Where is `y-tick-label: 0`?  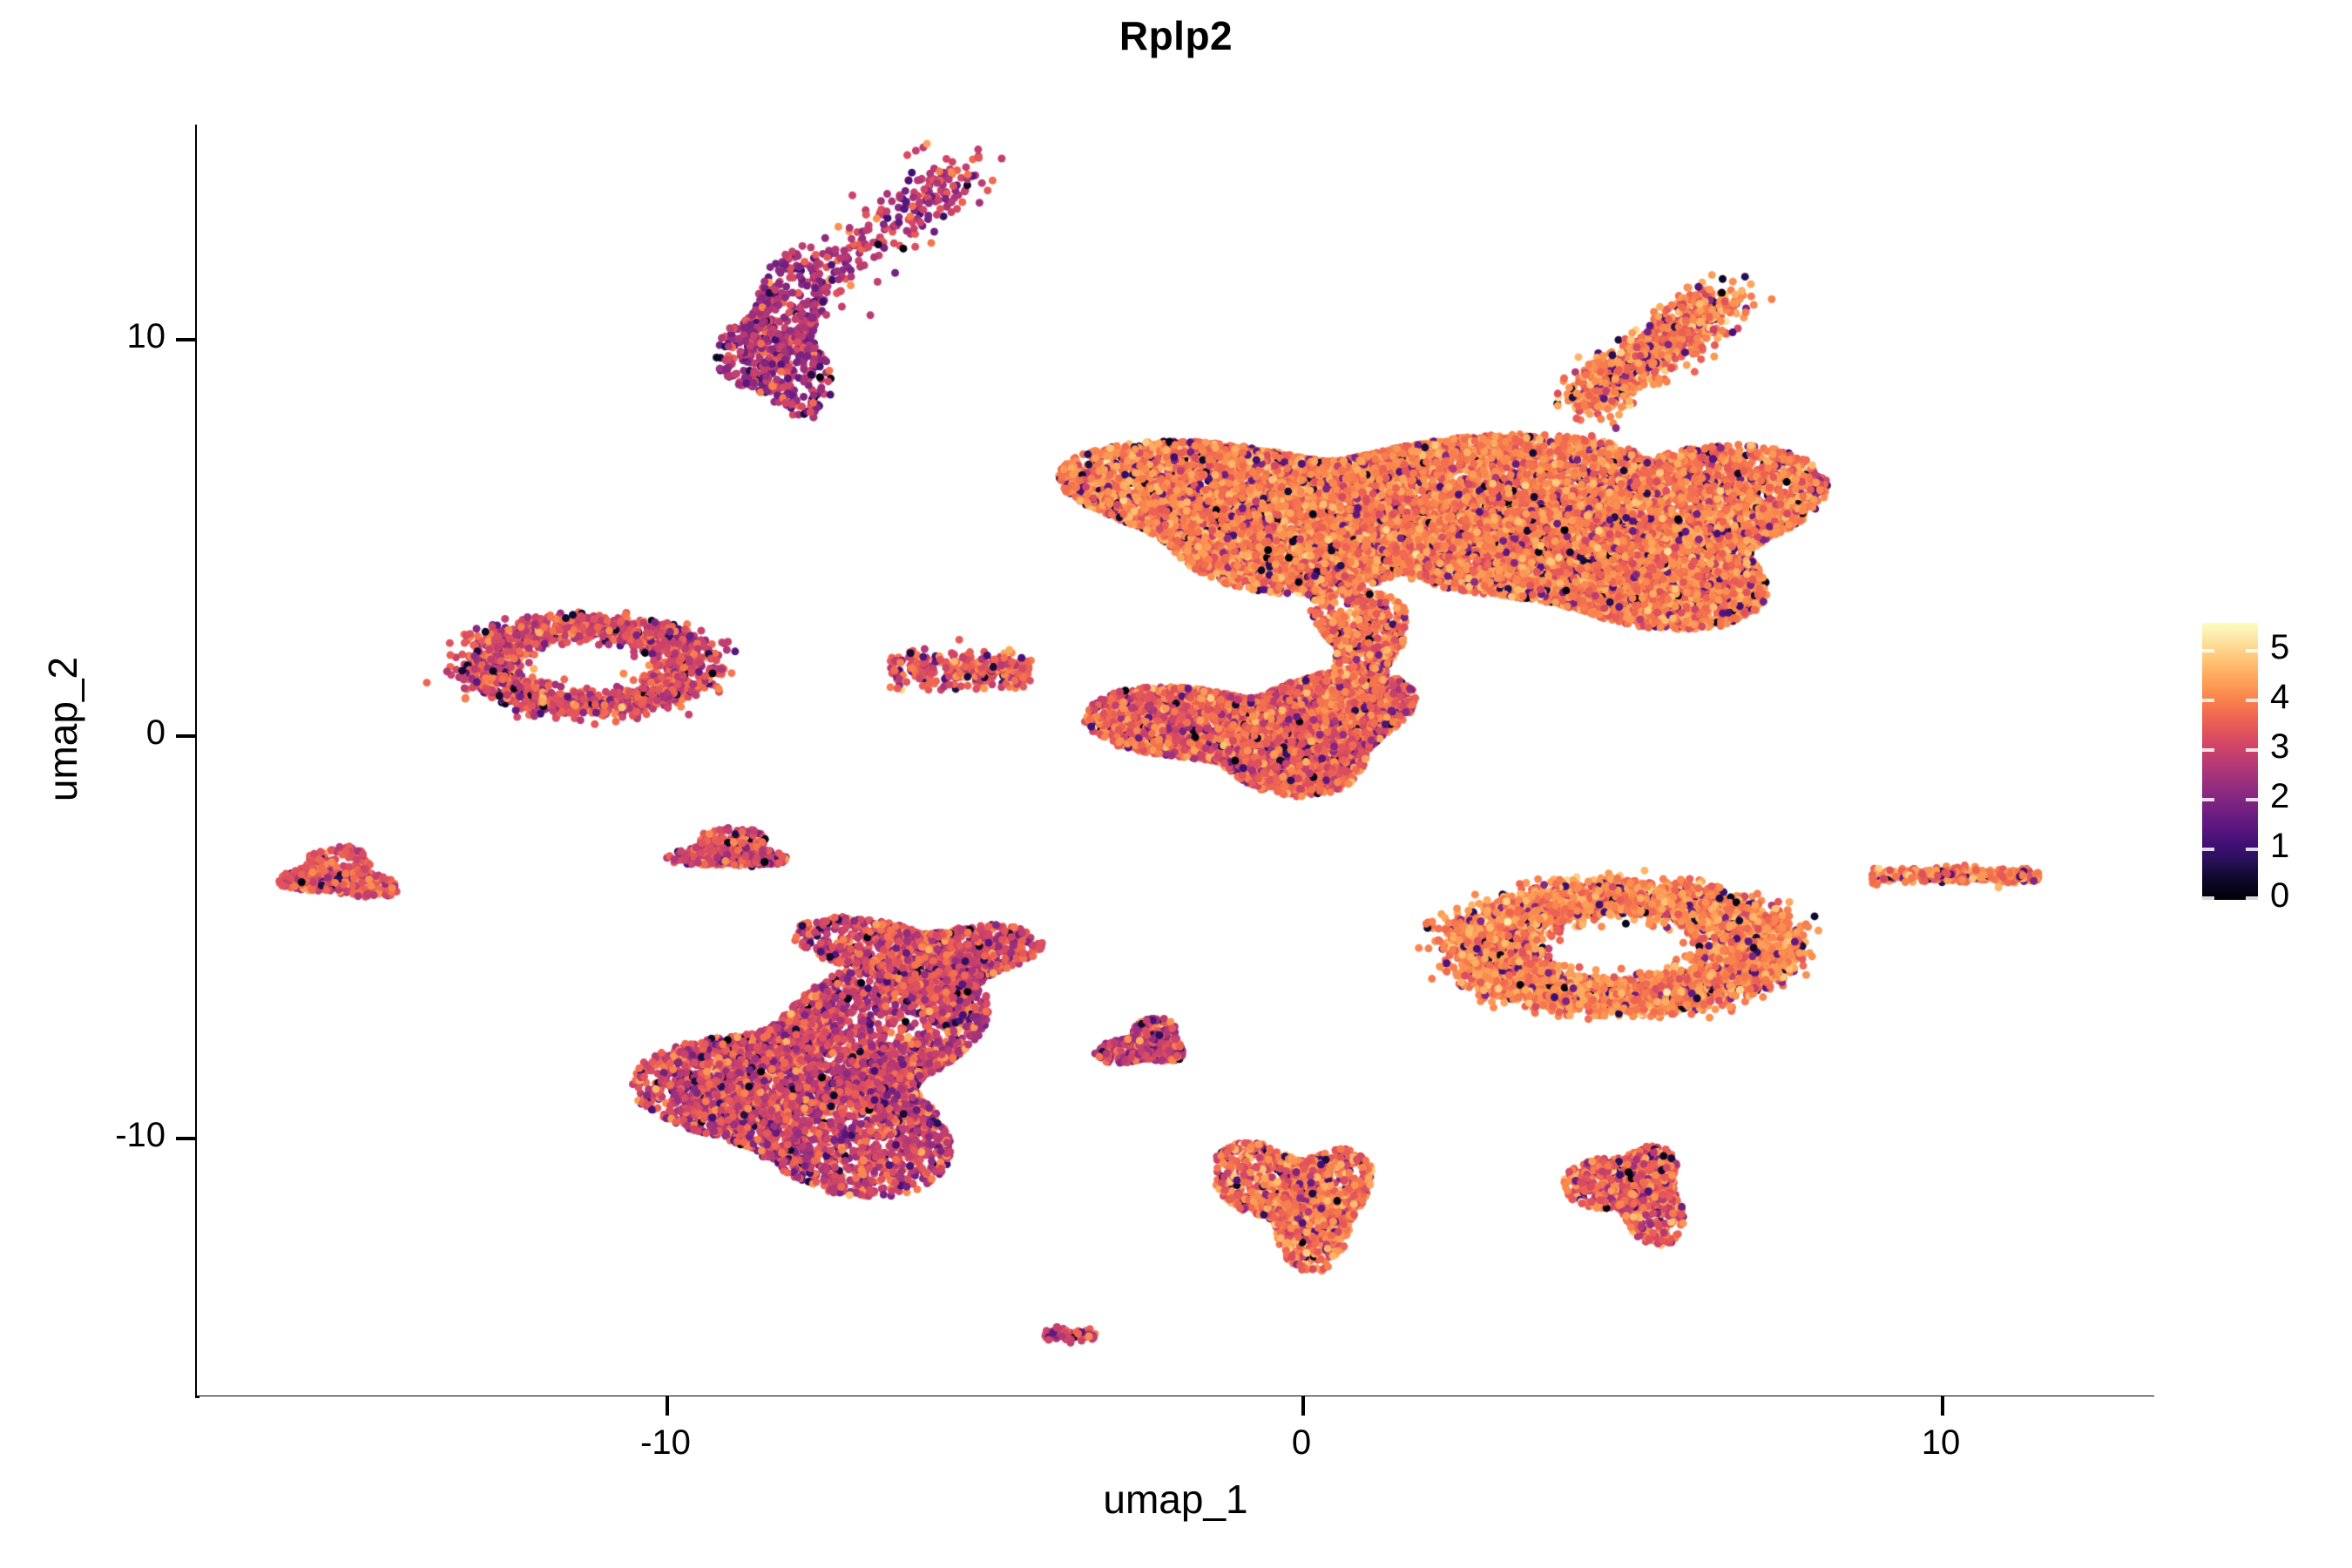
y-tick-label: 0 is located at coordinates (155, 732).